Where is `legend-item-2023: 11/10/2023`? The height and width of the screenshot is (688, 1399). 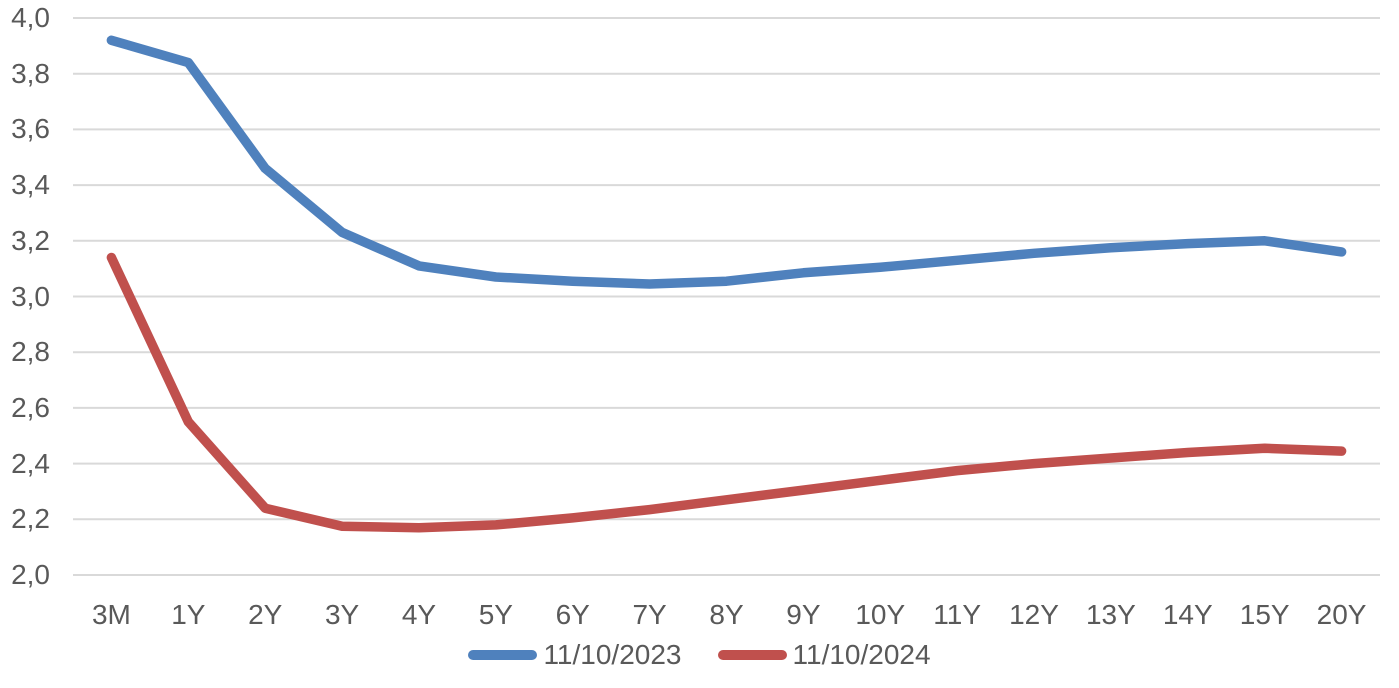 legend-item-2023: 11/10/2023 is located at coordinates (575, 655).